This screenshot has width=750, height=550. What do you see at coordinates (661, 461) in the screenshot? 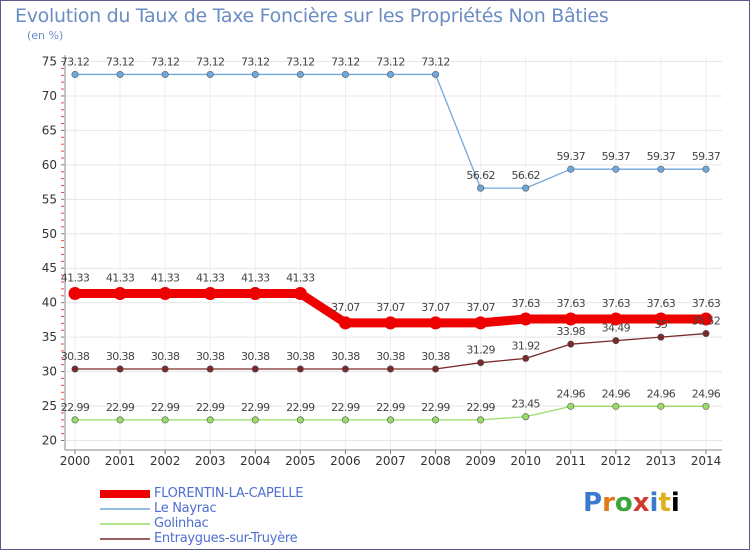
I see `x-tick-label: 2013` at bounding box center [661, 461].